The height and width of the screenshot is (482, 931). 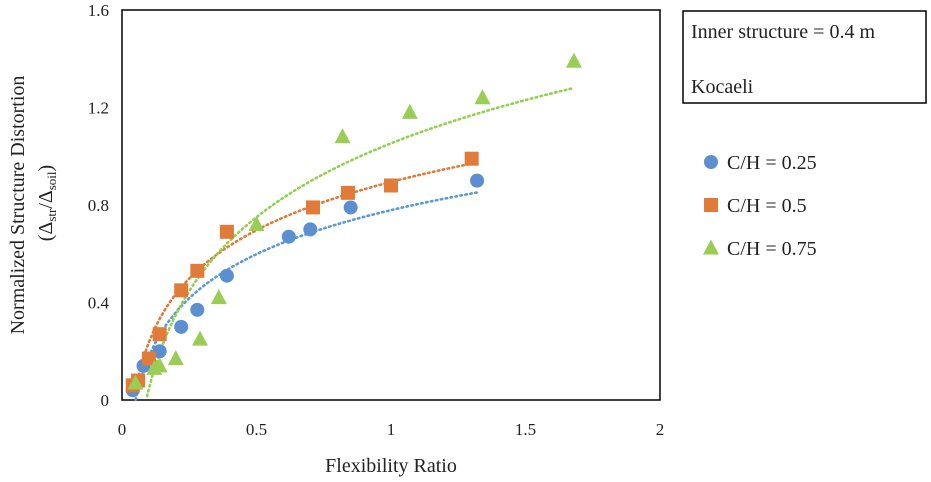 I want to click on x-axis-title: Flexibility Ratio, so click(x=391, y=466).